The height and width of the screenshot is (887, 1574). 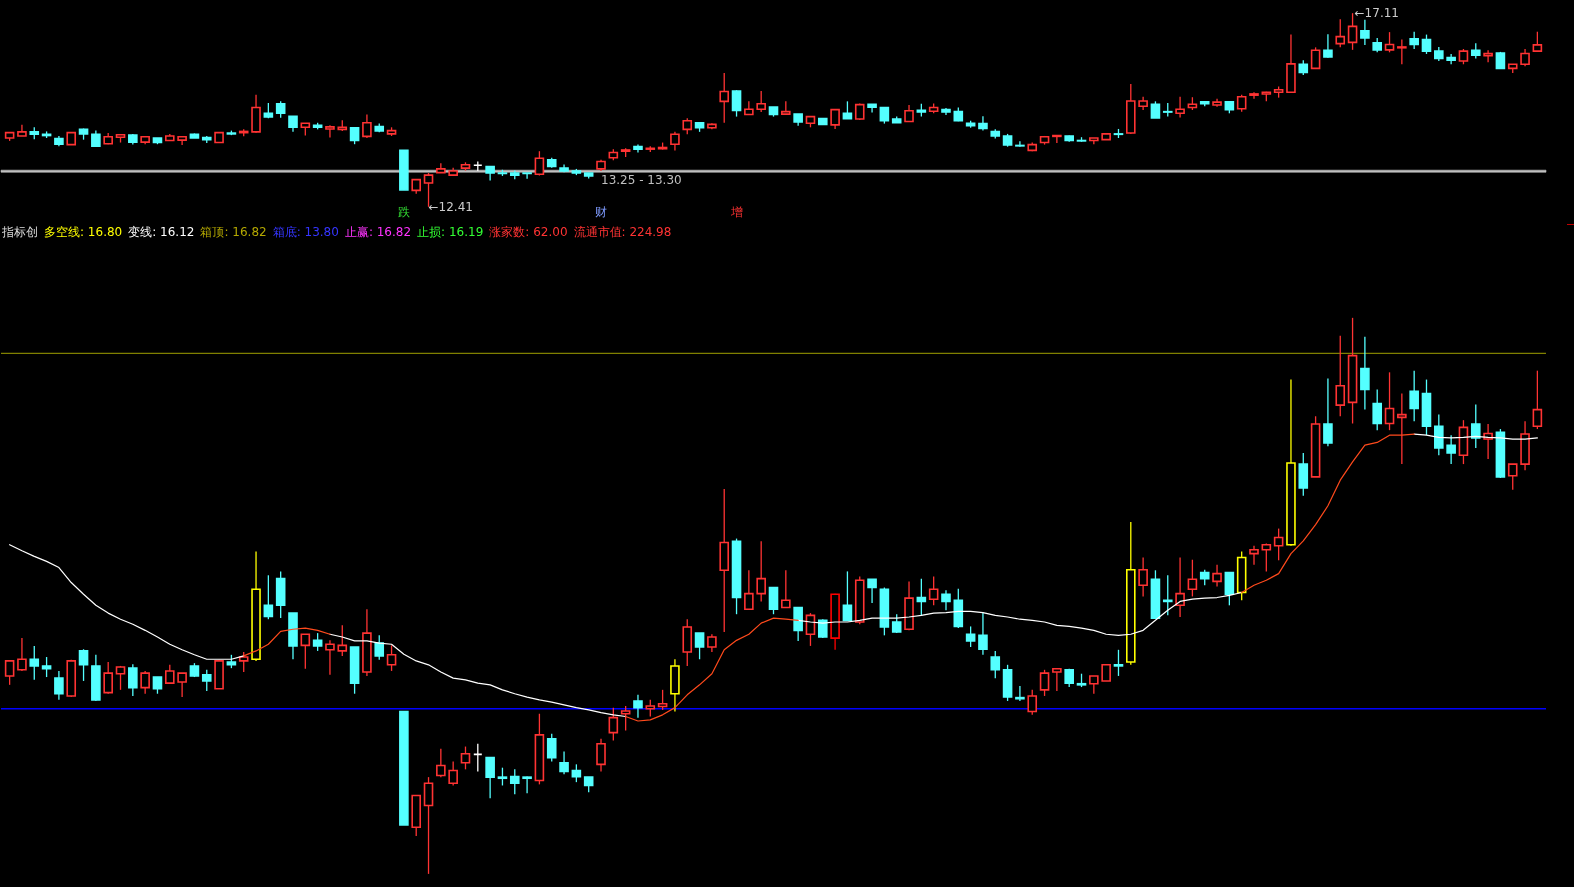 What do you see at coordinates (403, 212) in the screenshot?
I see `annotation: 跌` at bounding box center [403, 212].